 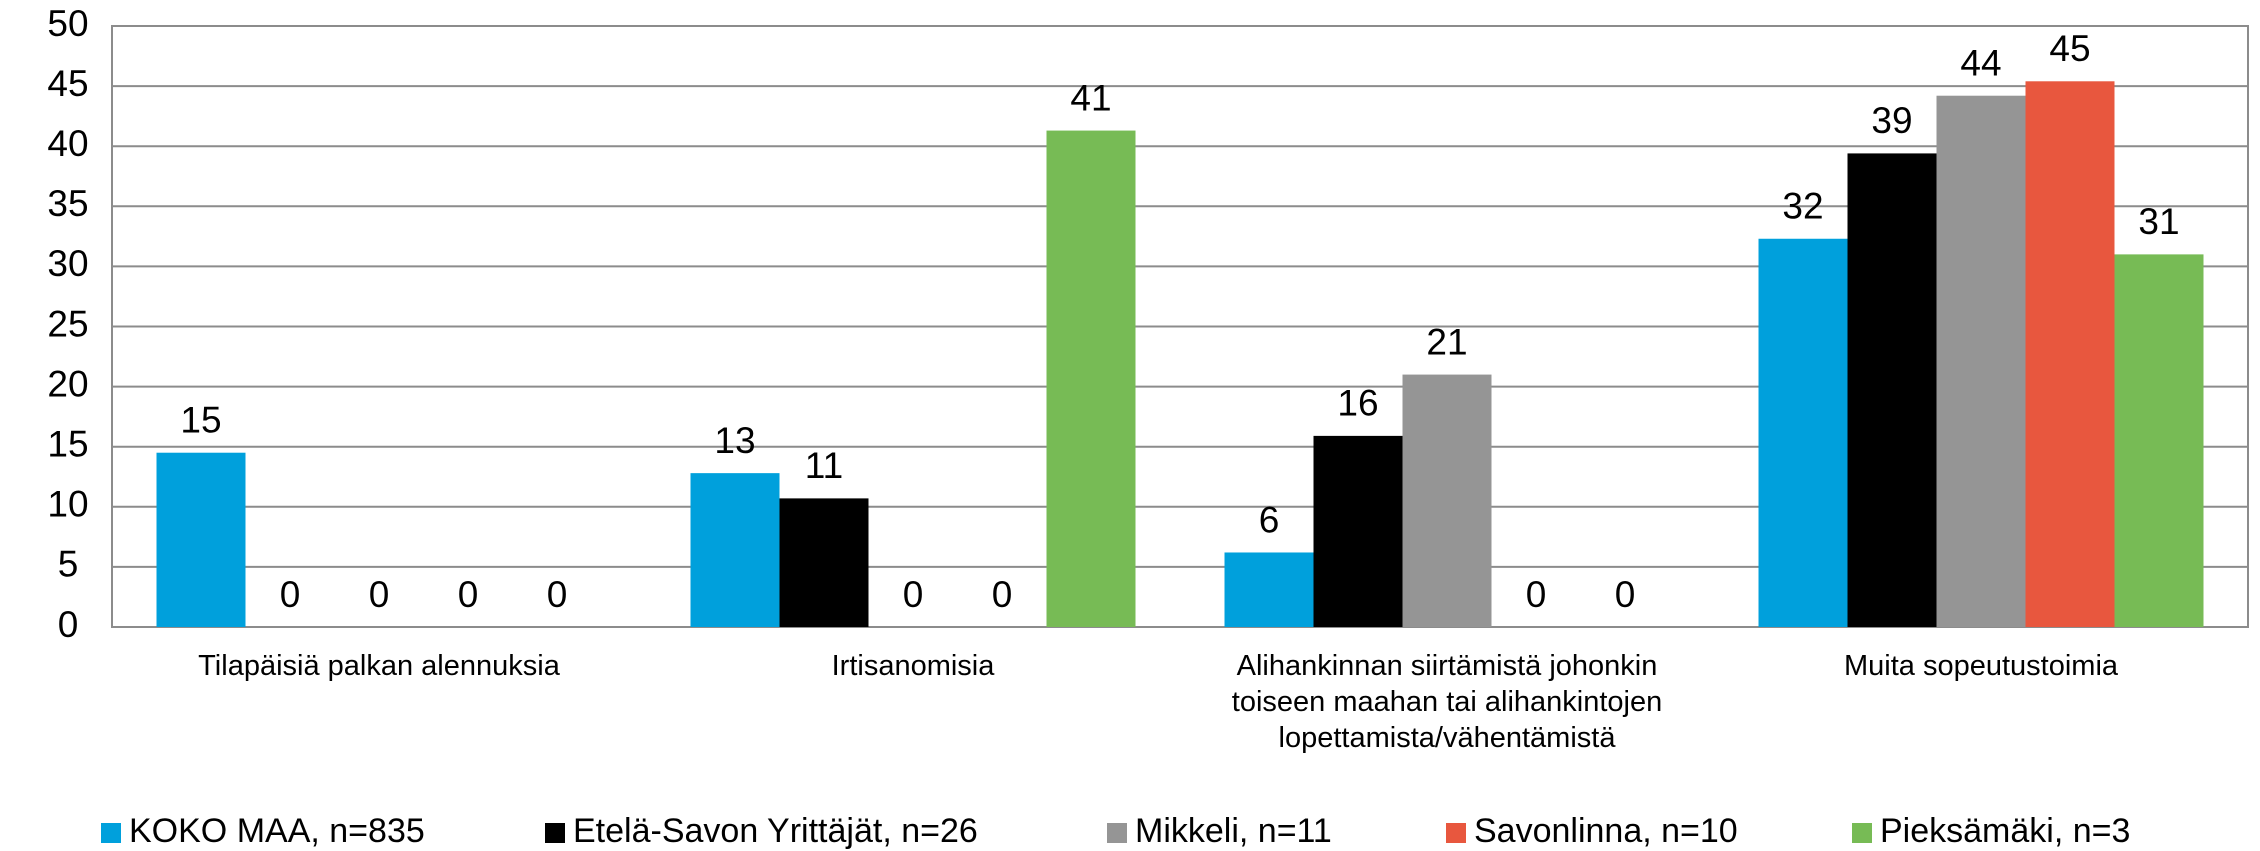 I want to click on y-tick-label: 35, so click(x=67, y=203).